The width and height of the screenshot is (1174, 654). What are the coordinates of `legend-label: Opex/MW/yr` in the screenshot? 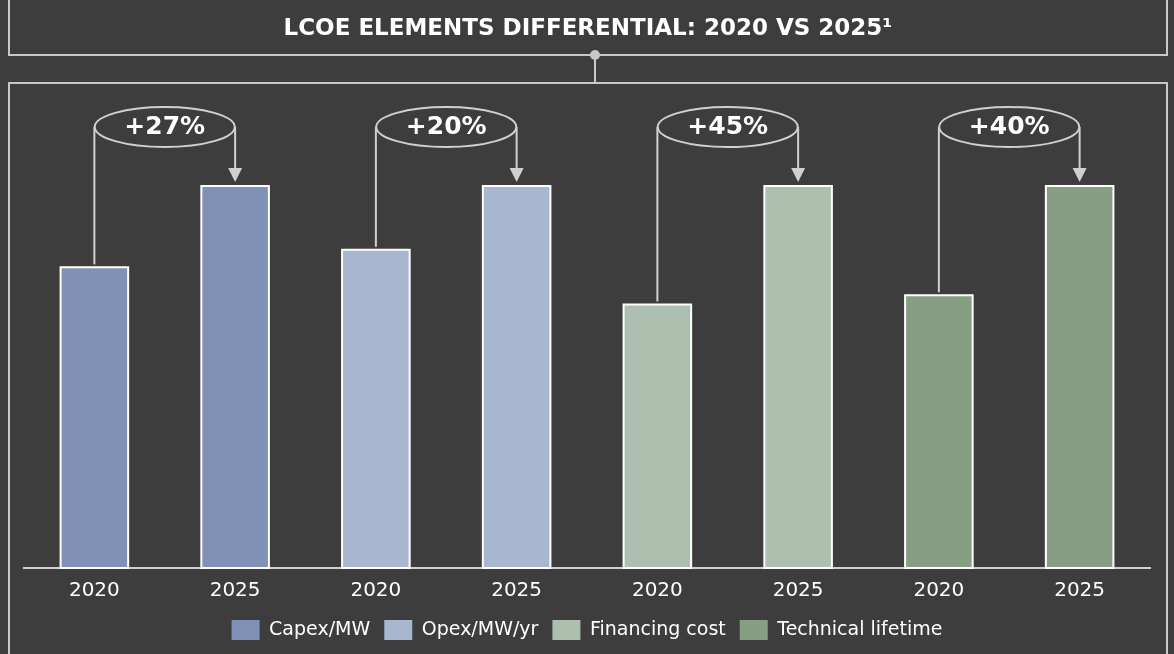 It's located at (480, 627).